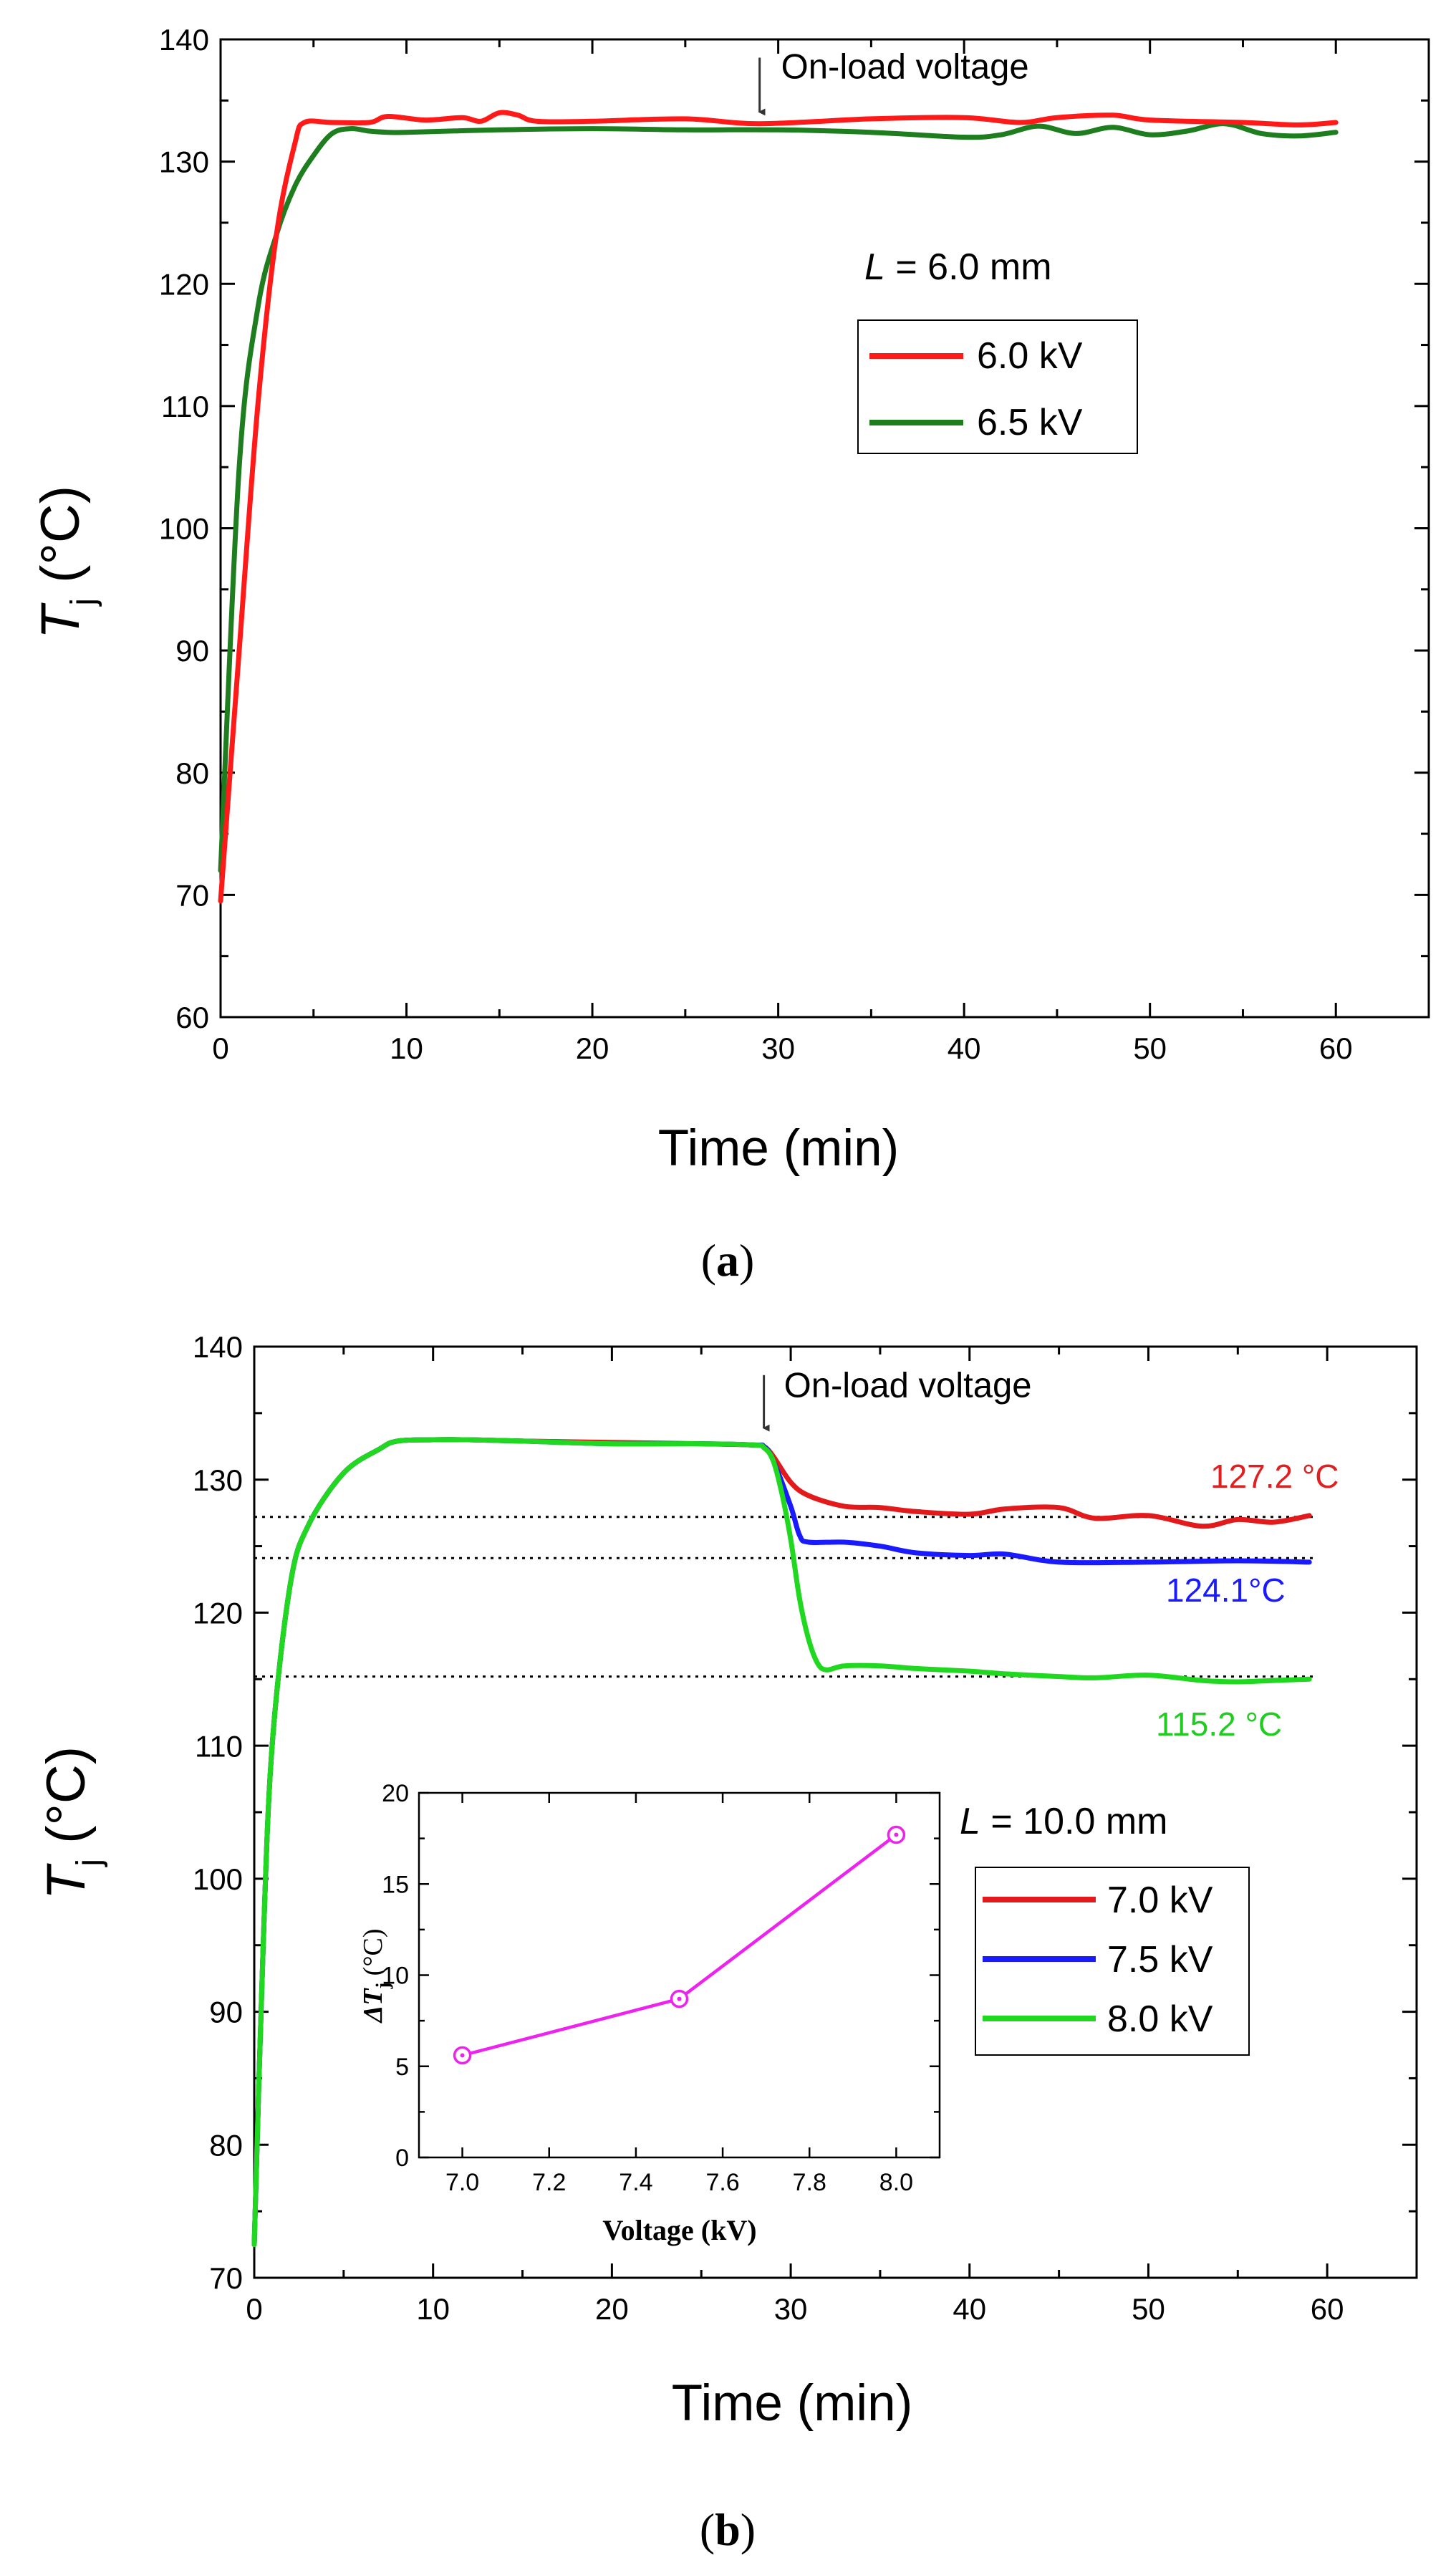 The width and height of the screenshot is (1456, 2560). What do you see at coordinates (218, 1613) in the screenshot?
I see `chart-b-ytick-label: 120` at bounding box center [218, 1613].